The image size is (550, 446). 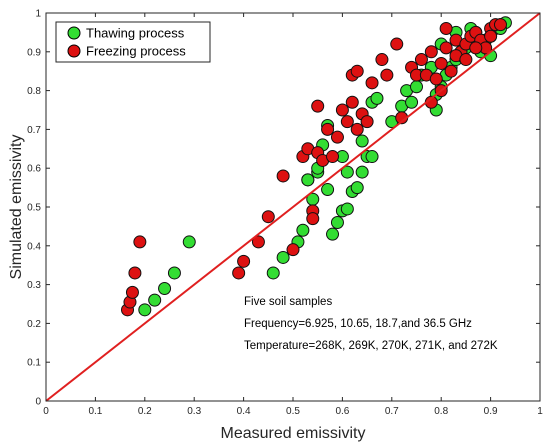 I want to click on y-tick-label: 0.8, so click(x=34, y=91).